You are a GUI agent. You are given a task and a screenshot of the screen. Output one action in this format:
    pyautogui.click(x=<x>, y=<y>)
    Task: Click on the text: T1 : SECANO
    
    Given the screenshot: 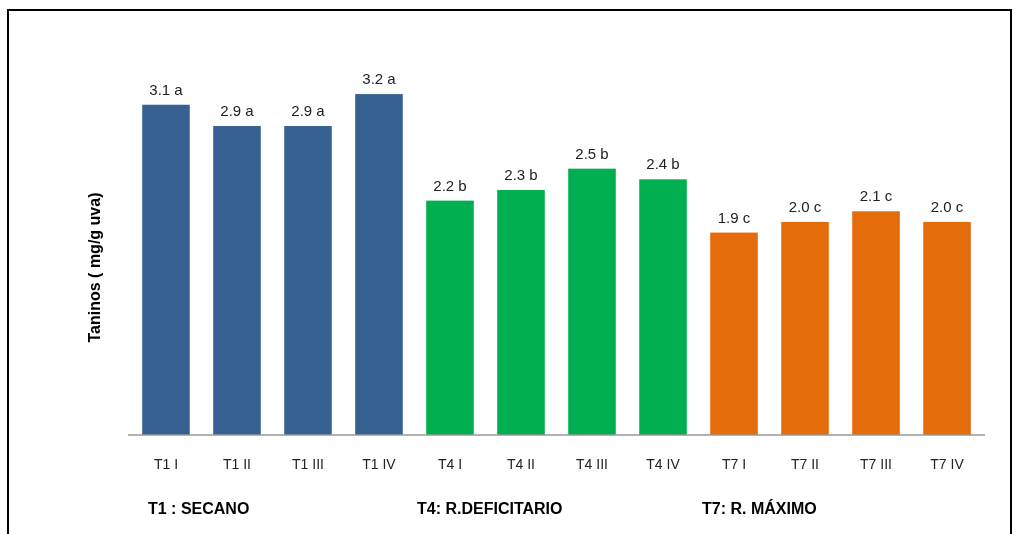 What is the action you would take?
    pyautogui.click(x=199, y=508)
    